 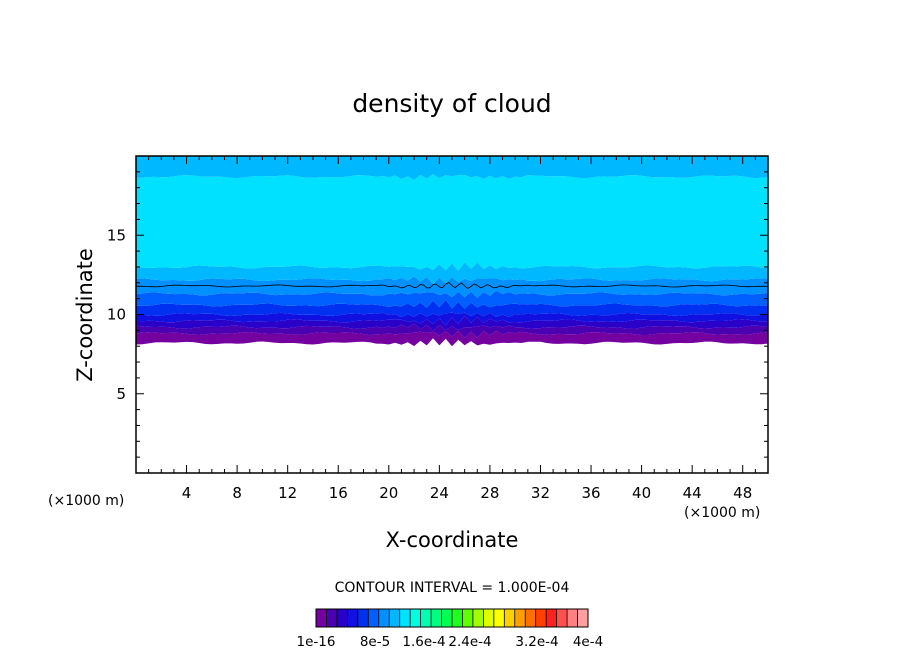 What do you see at coordinates (452, 588) in the screenshot?
I see `contour-interval-text: CONTOUR INTERVAL = 1.000E-04` at bounding box center [452, 588].